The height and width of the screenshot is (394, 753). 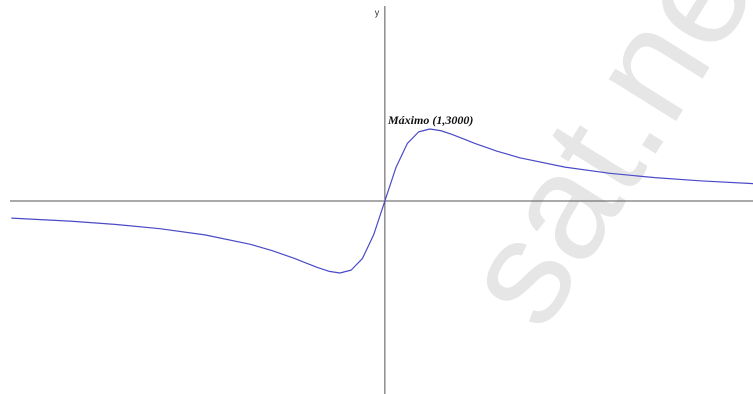 I want to click on y-axis-label: y, so click(x=377, y=12).